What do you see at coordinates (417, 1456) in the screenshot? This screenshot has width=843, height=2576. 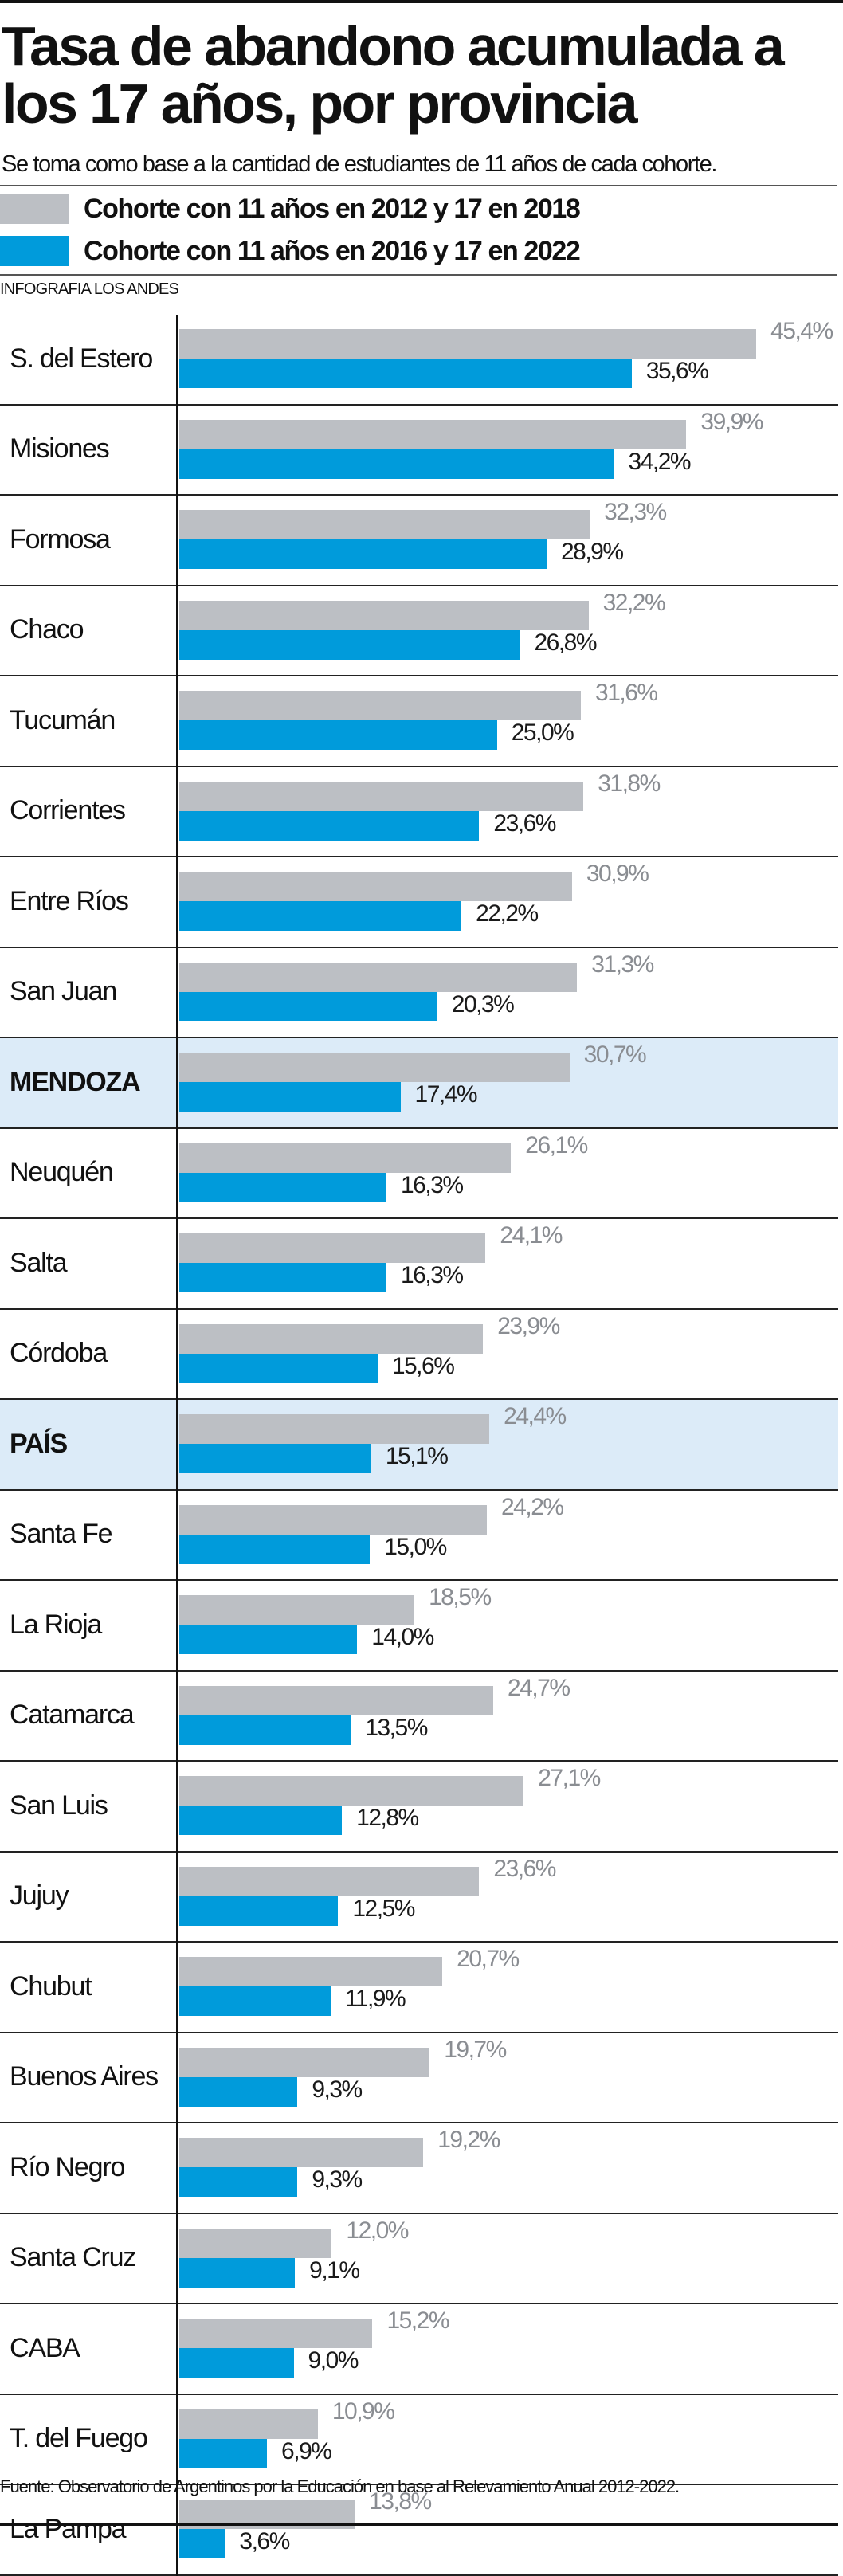 I see `value-label-2016: 15,1%` at bounding box center [417, 1456].